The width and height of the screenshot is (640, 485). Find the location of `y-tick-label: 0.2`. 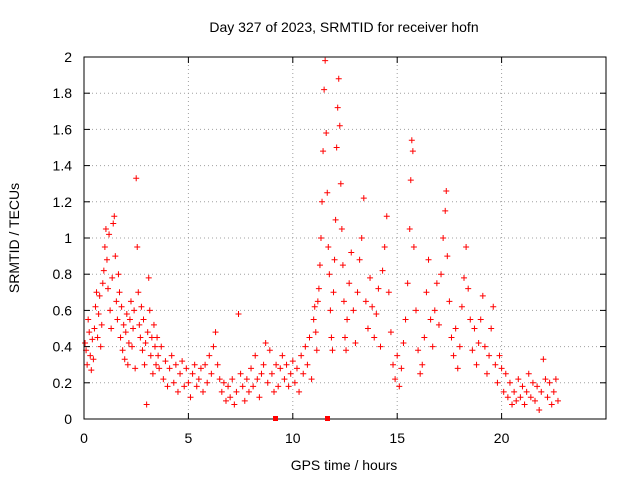

y-tick-label: 0.2 is located at coordinates (63, 383).